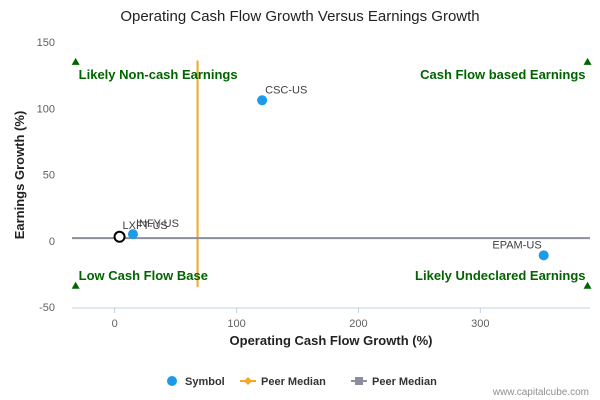 The width and height of the screenshot is (600, 400). Describe the element at coordinates (248, 381) in the screenshot. I see `legend-diamond-icon` at that location.